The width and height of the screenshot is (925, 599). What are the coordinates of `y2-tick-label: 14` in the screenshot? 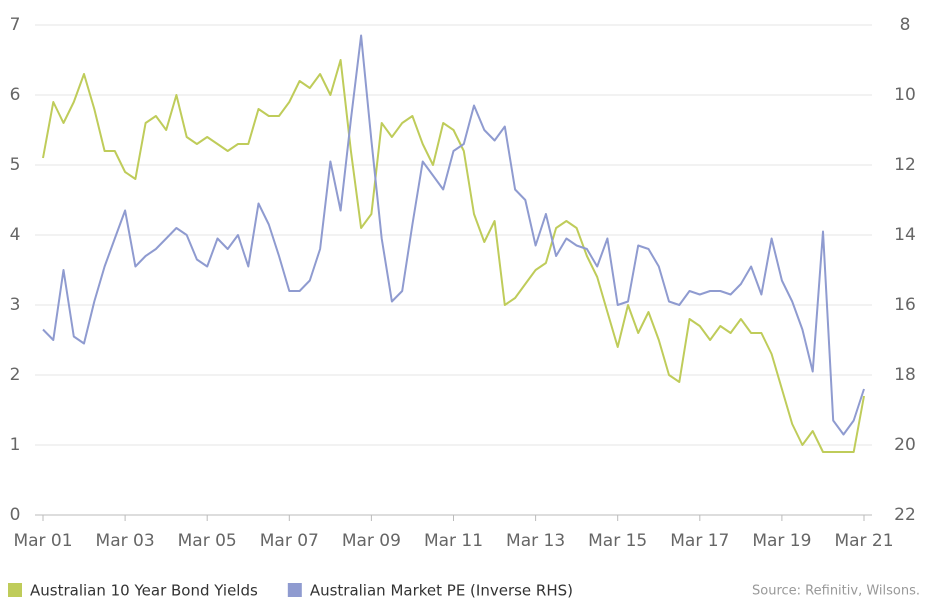 It's located at (905, 235).